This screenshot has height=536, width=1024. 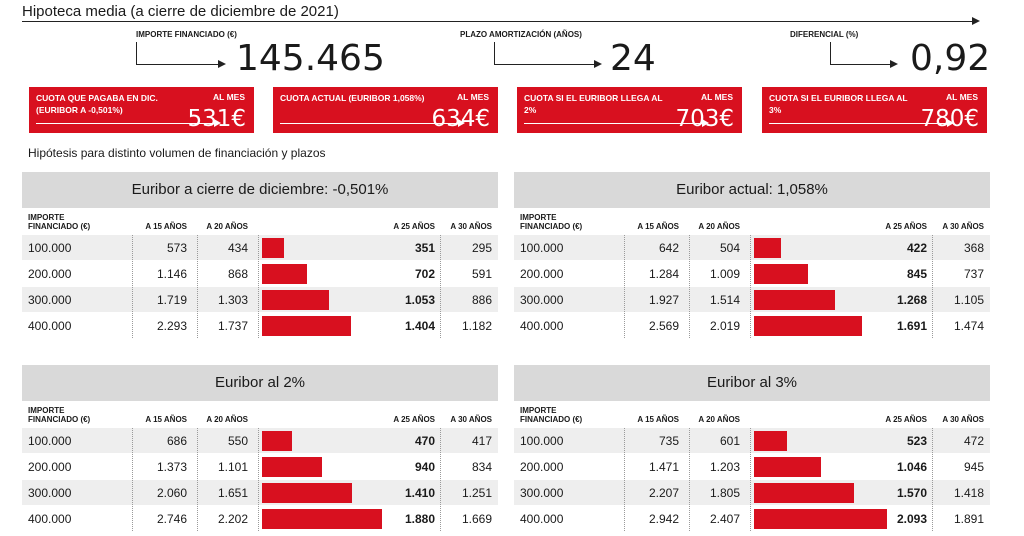 What do you see at coordinates (911, 467) in the screenshot?
I see `cell-value: 1.046` at bounding box center [911, 467].